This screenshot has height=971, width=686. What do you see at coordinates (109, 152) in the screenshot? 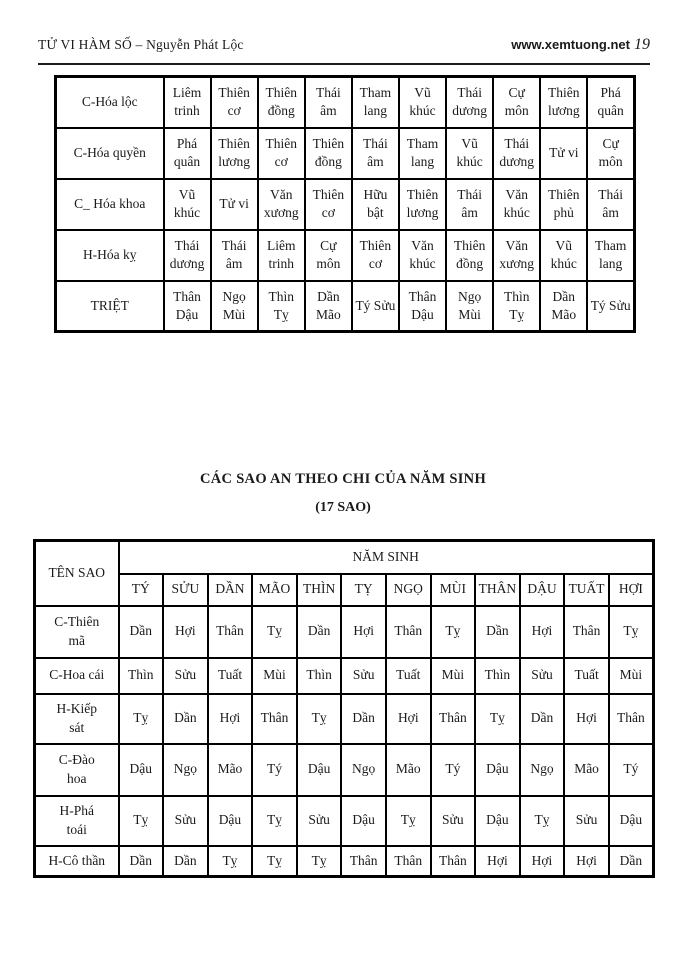
I see `row-label-text: C-Hóa quyền` at bounding box center [109, 152].